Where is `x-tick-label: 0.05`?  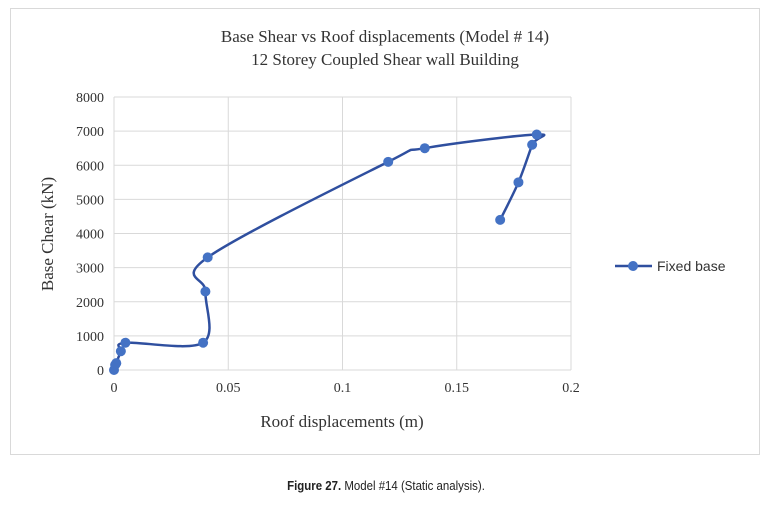
x-tick-label: 0.05 is located at coordinates (228, 388).